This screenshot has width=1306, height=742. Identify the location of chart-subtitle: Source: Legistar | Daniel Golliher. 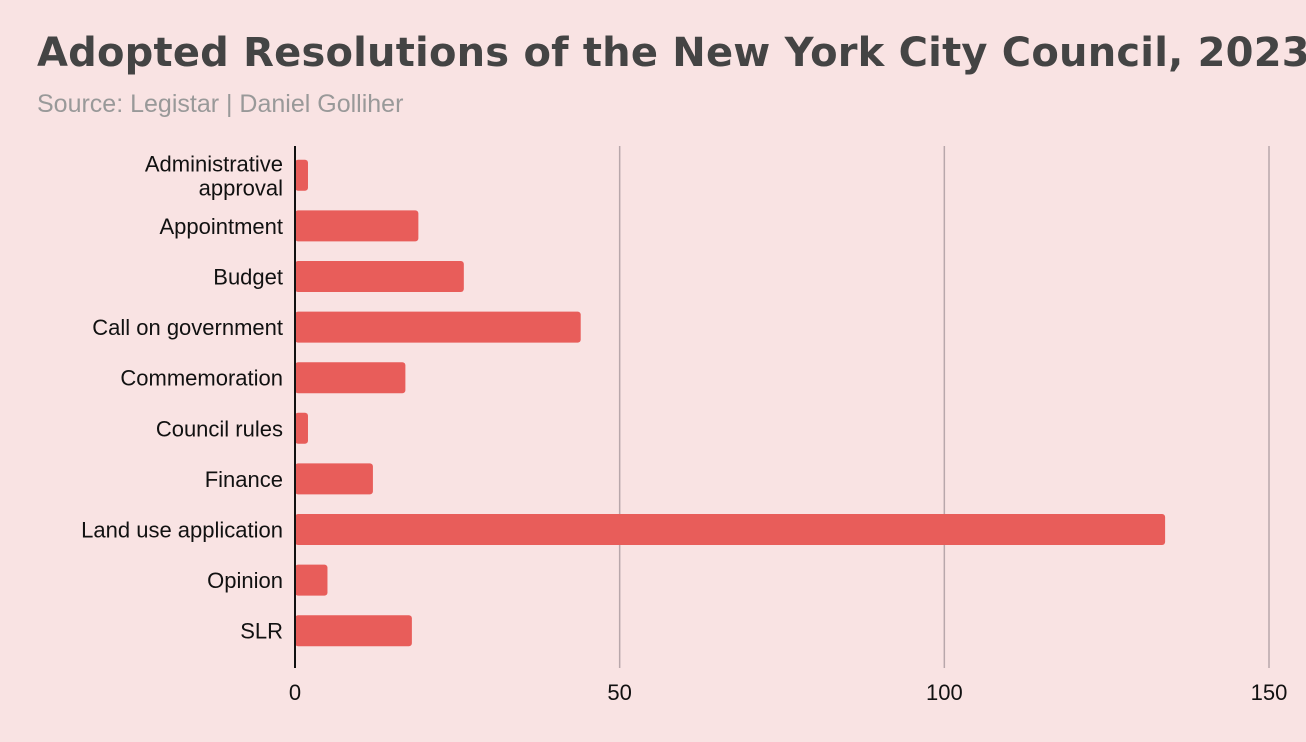
(220, 104).